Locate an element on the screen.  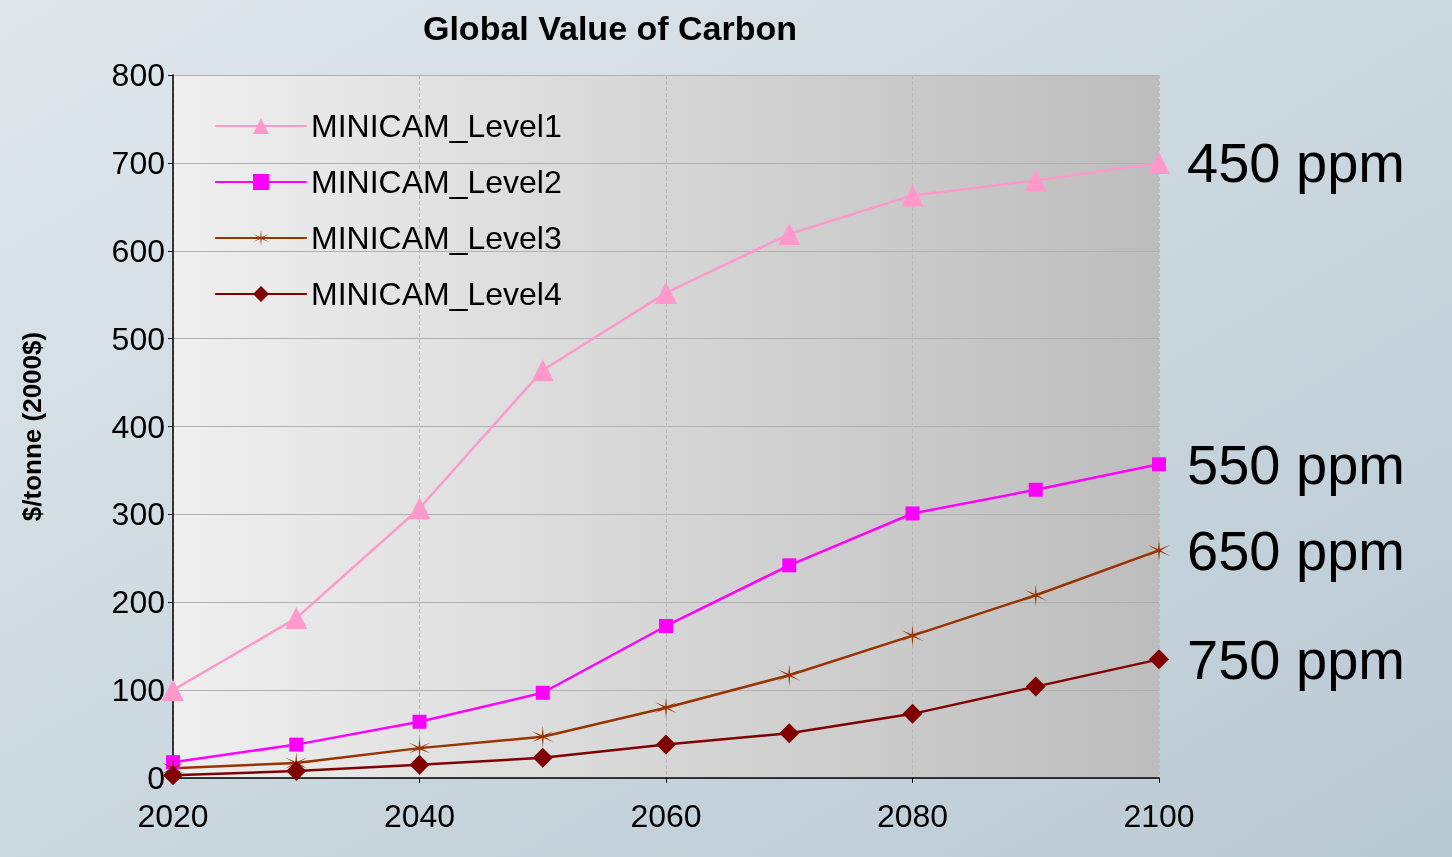
text: 750 ppm is located at coordinates (1296, 659).